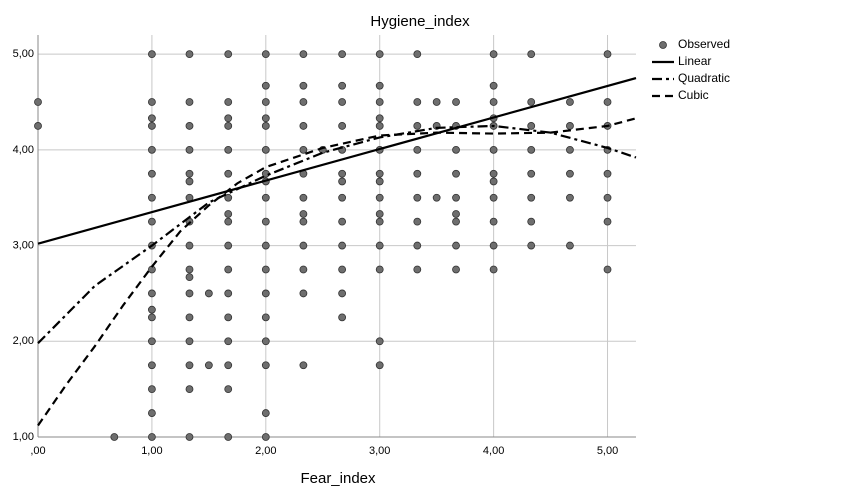  I want to click on x-tick-label: 5,00, so click(607, 451).